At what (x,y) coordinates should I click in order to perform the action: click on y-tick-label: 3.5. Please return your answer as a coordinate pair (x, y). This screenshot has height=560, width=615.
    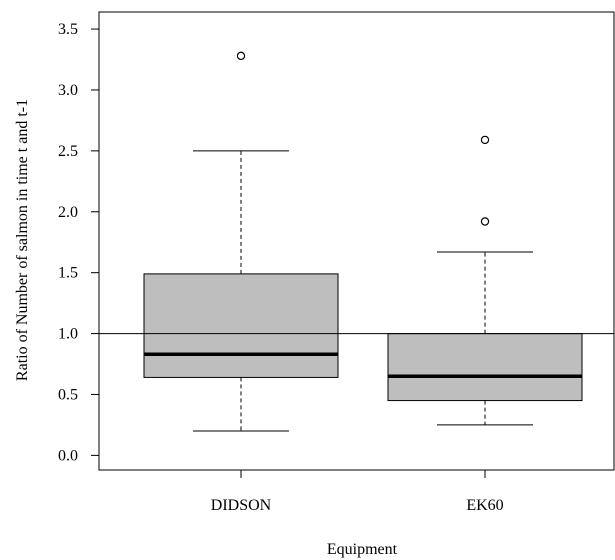
    Looking at the image, I should click on (68, 29).